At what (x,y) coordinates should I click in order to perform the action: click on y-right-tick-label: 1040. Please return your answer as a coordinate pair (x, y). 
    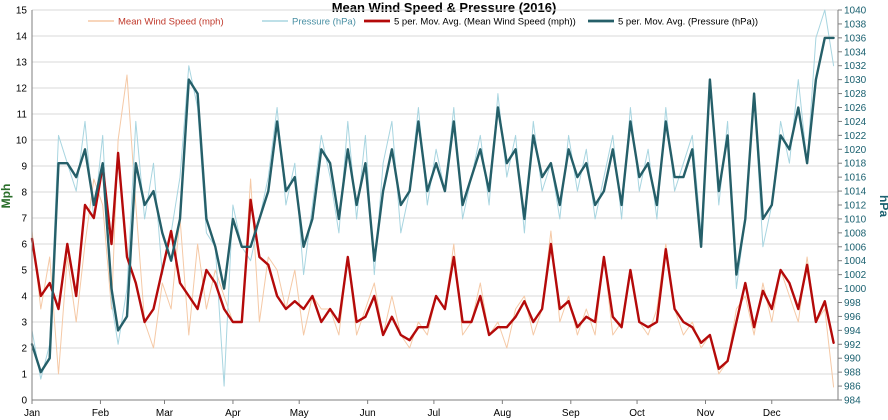
    Looking at the image, I should click on (855, 11).